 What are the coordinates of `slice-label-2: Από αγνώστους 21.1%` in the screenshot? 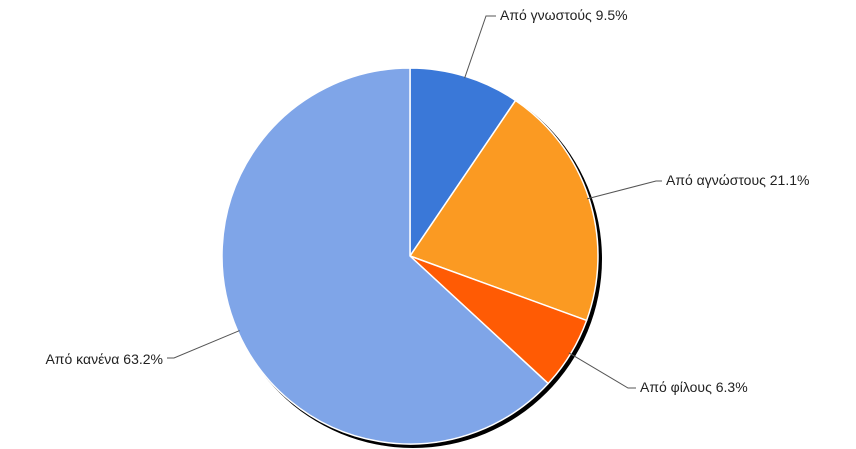 It's located at (737, 180).